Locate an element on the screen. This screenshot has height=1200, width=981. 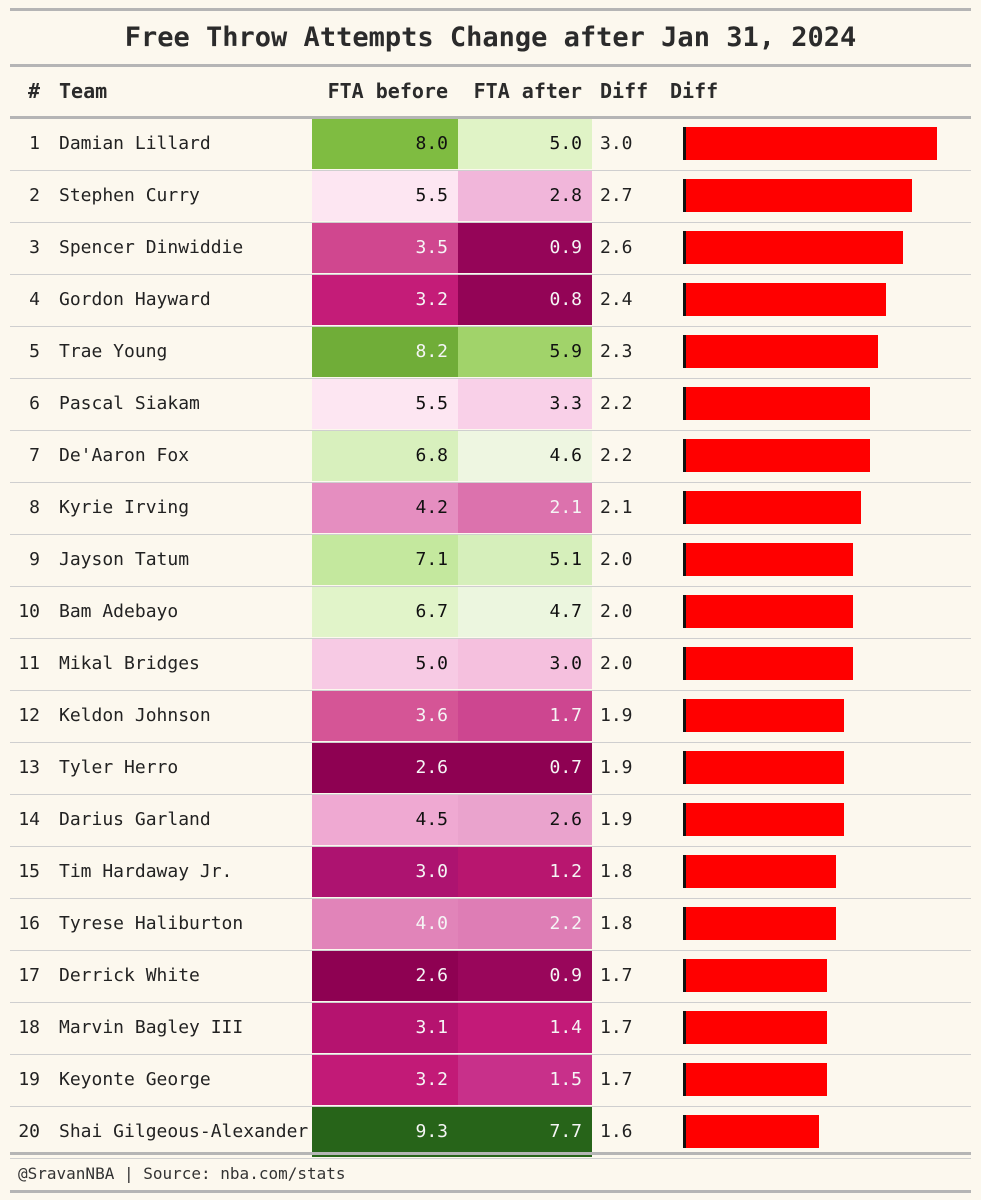
header-diff-bar: Diff is located at coordinates (694, 91).